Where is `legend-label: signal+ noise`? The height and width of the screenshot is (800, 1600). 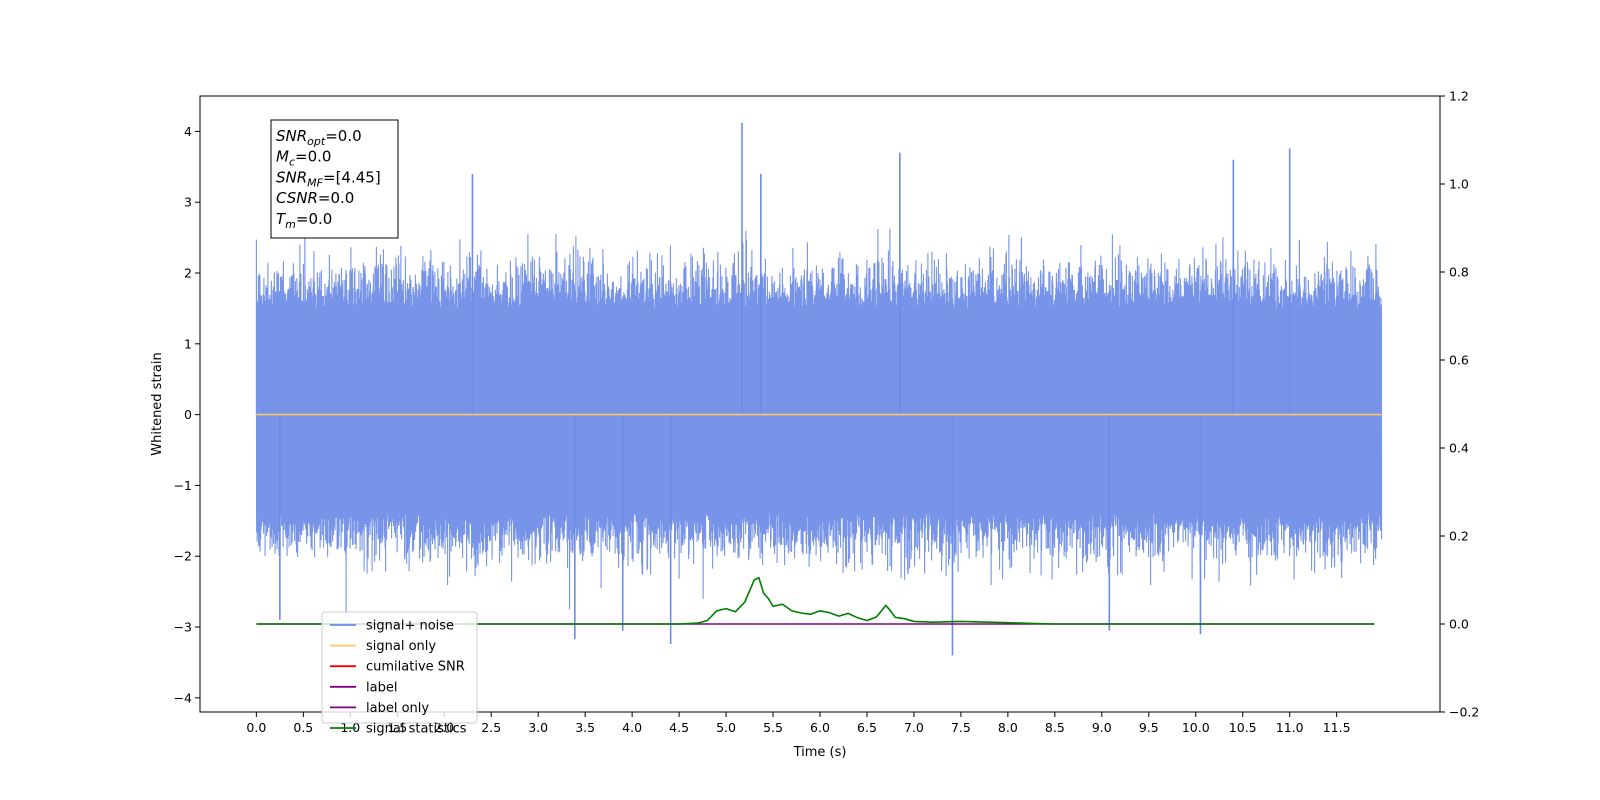 legend-label: signal+ noise is located at coordinates (410, 626).